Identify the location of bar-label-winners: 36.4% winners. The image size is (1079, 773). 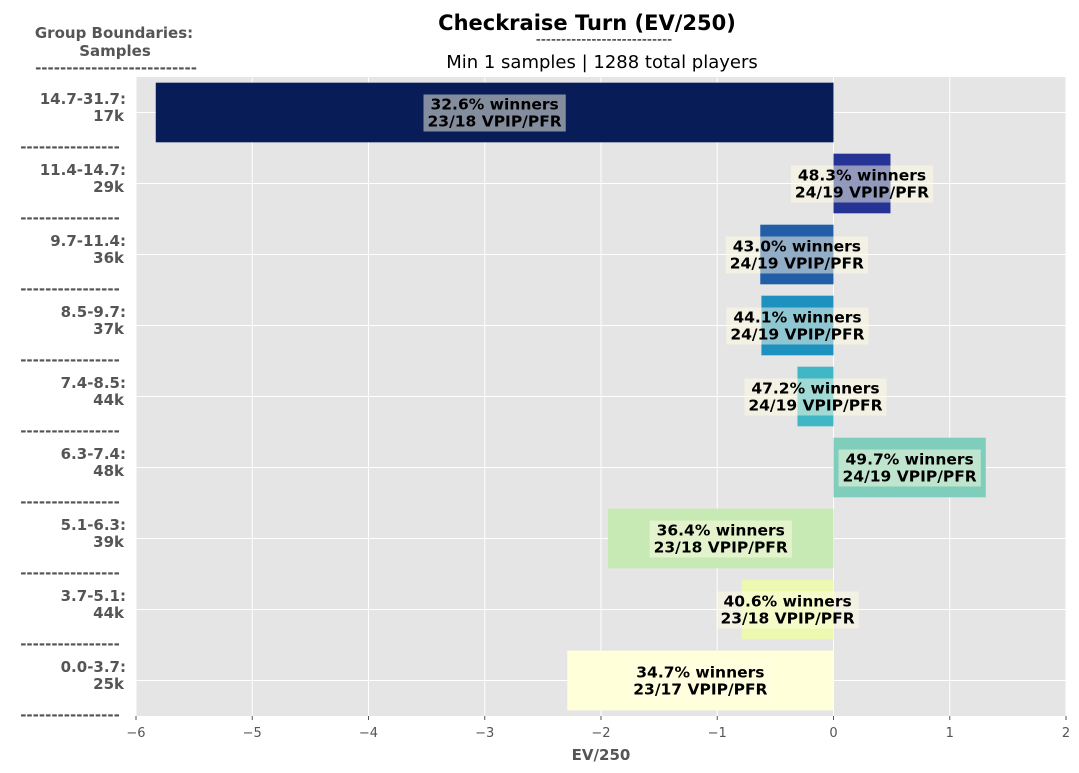
(721, 531).